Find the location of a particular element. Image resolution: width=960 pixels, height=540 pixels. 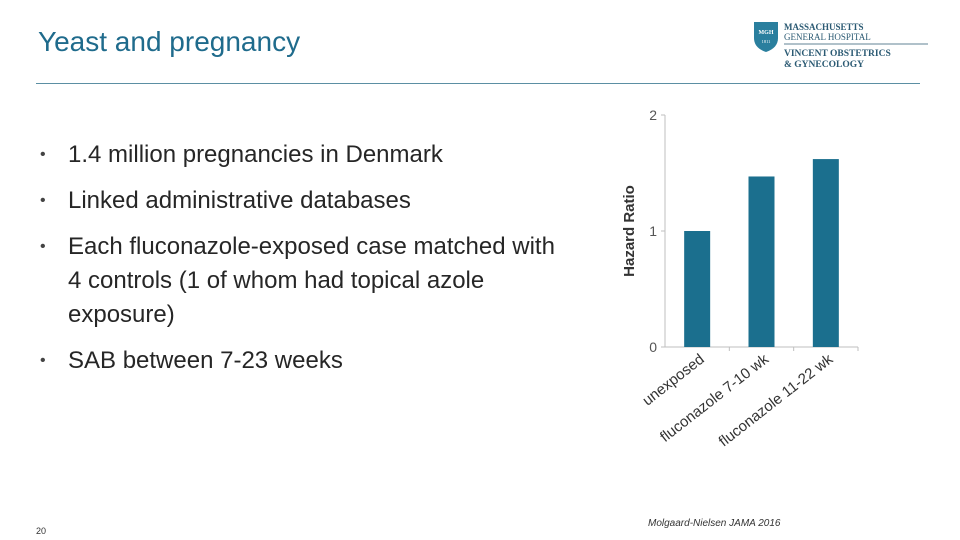

logo-line-1: MASSACHUSETTS is located at coordinates (824, 27).